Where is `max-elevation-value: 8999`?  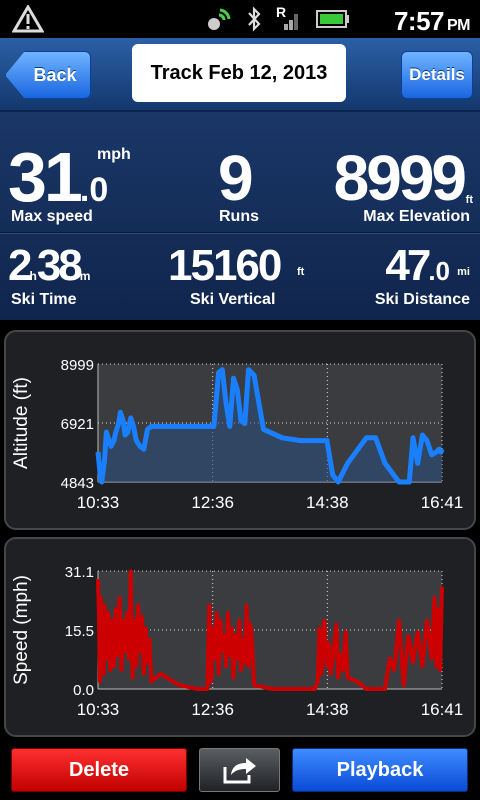
max-elevation-value: 8999 is located at coordinates (400, 178).